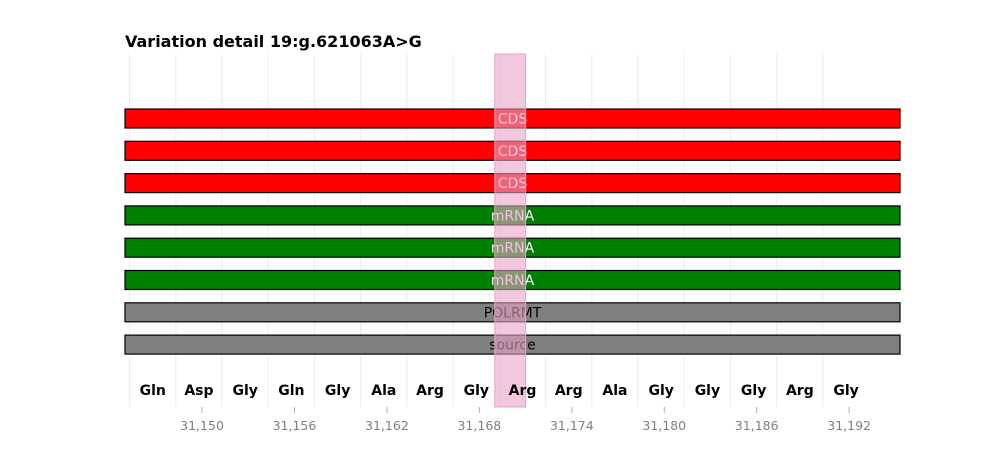  What do you see at coordinates (202, 425) in the screenshot?
I see `x-tick-label: 31,150` at bounding box center [202, 425].